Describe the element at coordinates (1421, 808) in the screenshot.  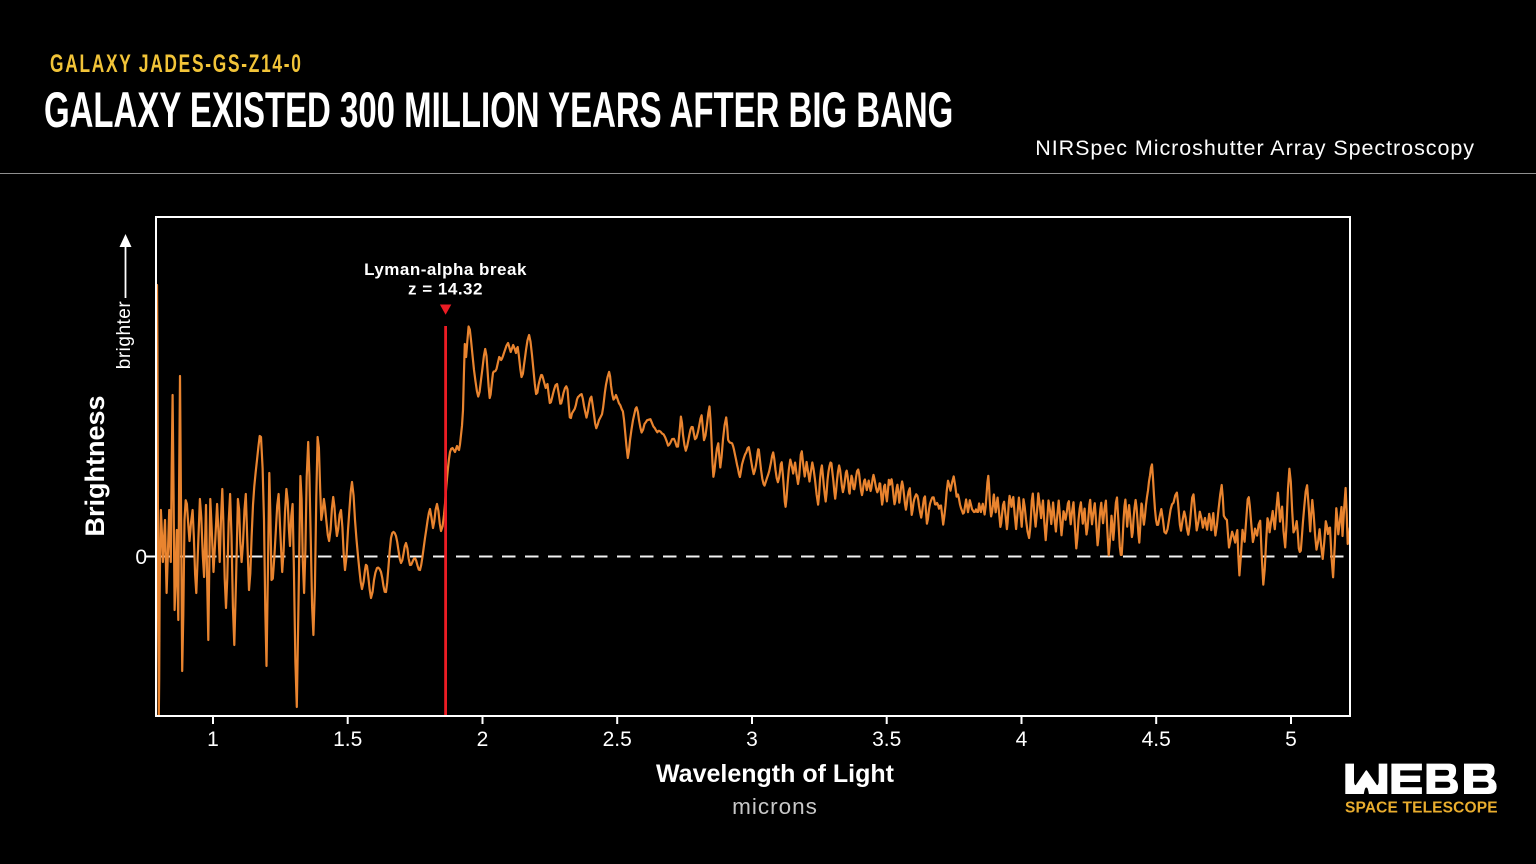
I see `svg-text: SPACE TELESCOPE` at that location.